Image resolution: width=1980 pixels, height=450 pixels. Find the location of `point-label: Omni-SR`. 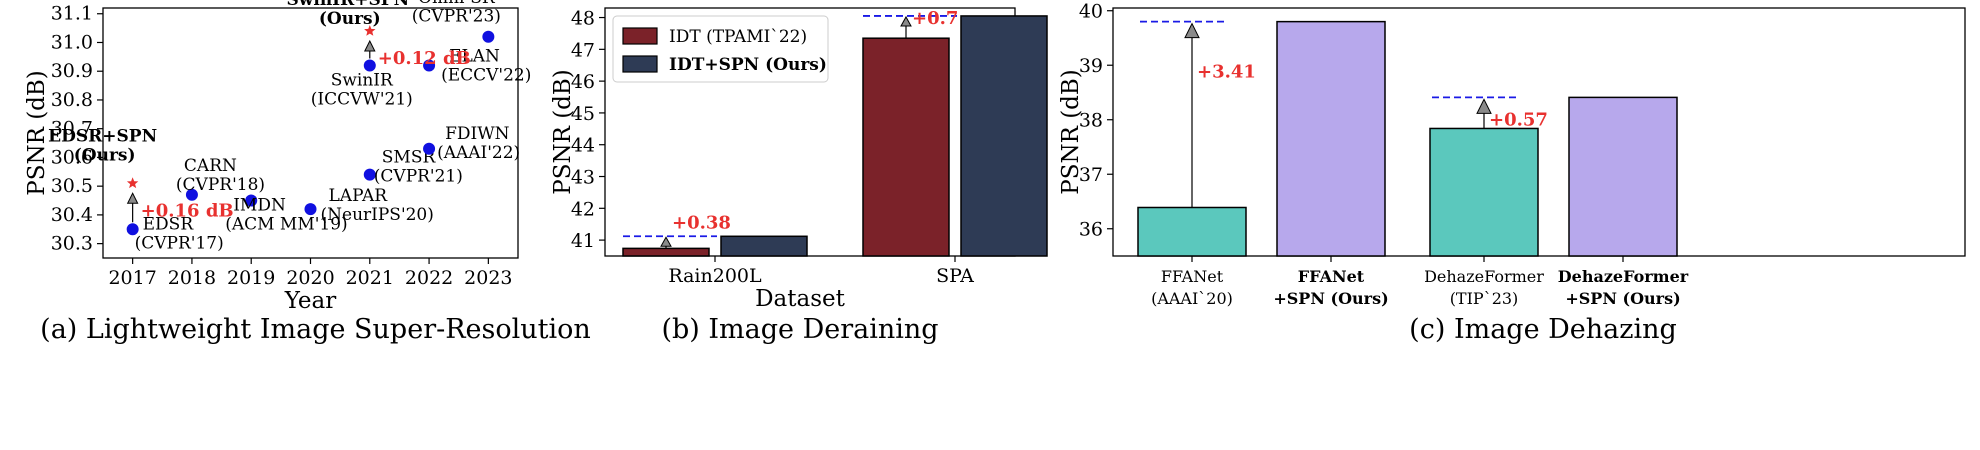

point-label: Omni-SR is located at coordinates (457, 4).